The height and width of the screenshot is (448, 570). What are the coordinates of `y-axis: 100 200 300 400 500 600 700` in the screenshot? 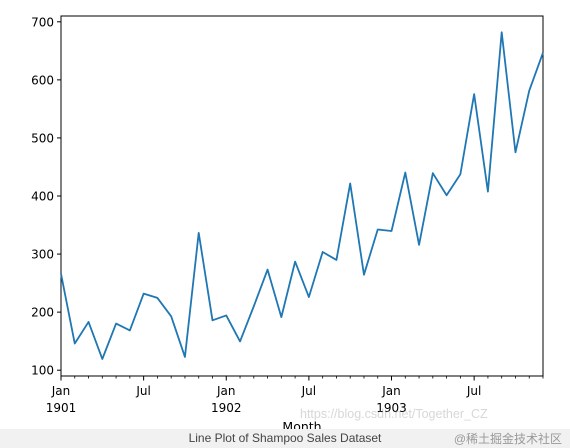 It's located at (46, 196).